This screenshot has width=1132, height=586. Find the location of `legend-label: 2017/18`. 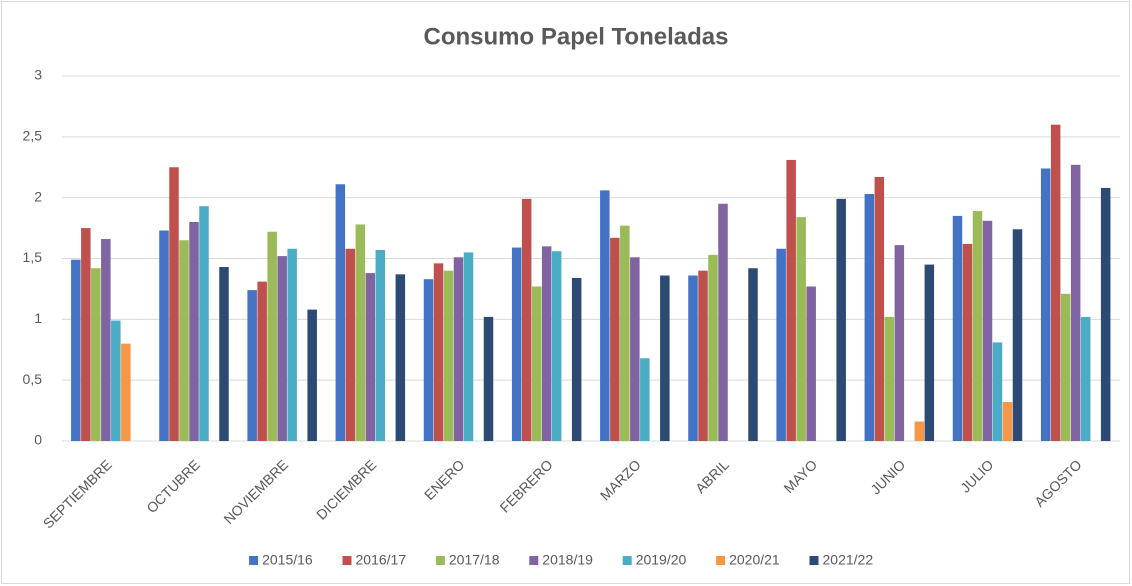

legend-label: 2017/18 is located at coordinates (474, 560).